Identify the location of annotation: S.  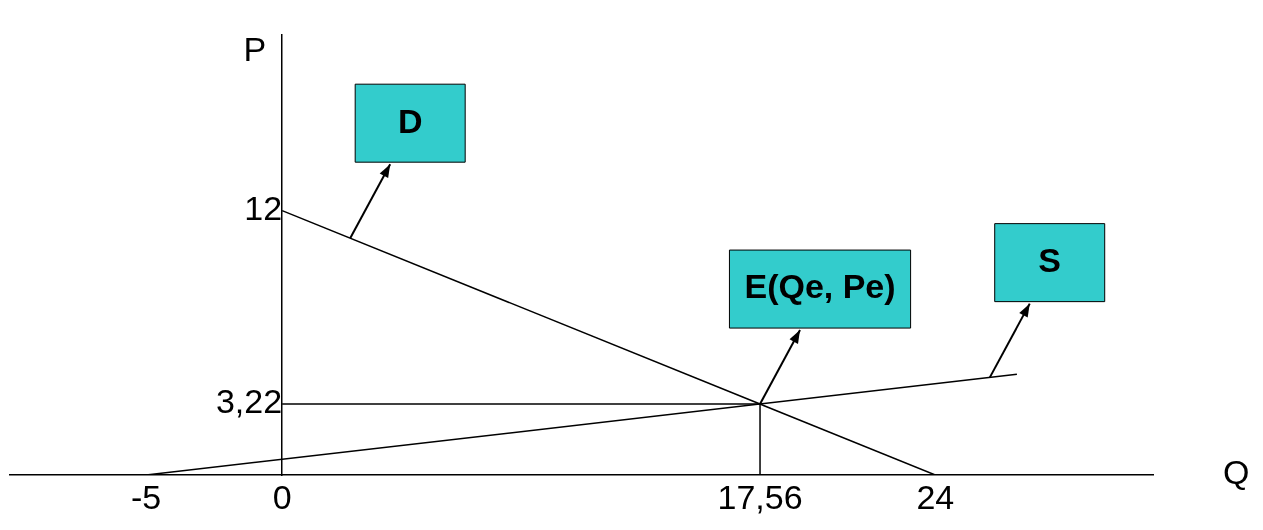
(1050, 260).